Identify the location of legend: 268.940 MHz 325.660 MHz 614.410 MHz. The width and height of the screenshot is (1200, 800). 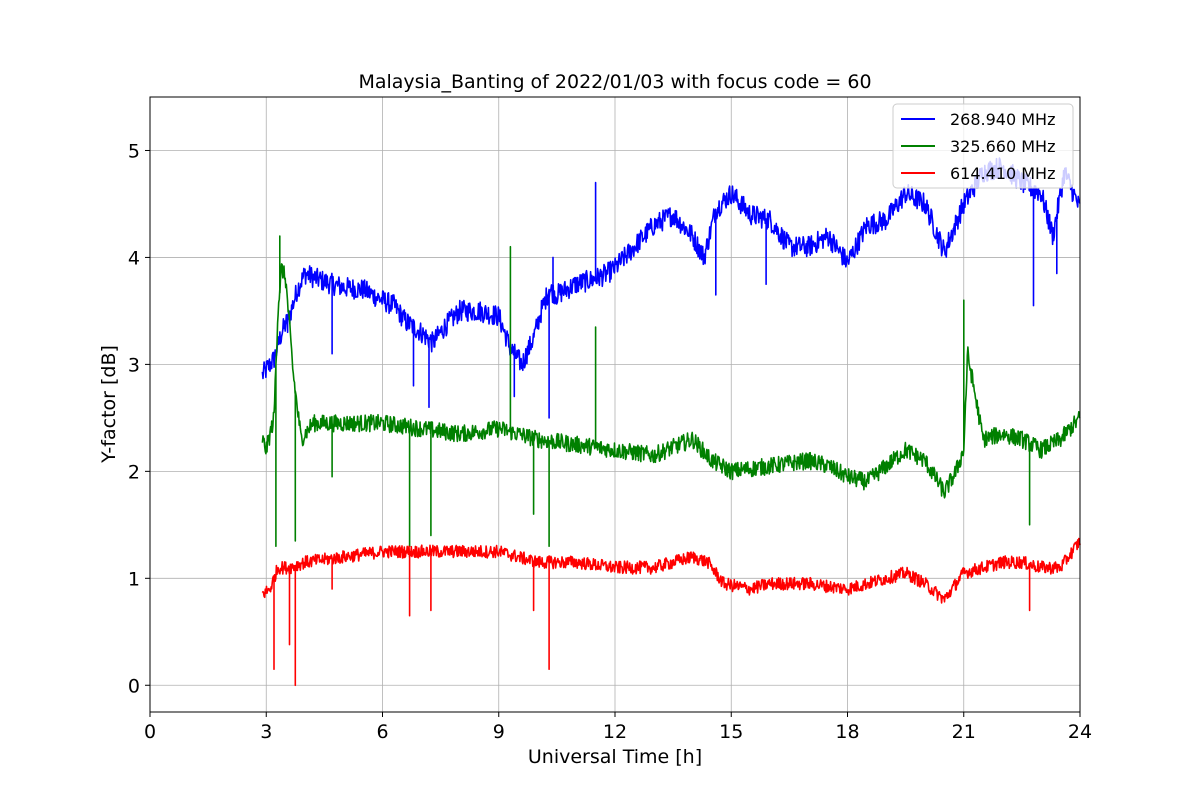
(983, 146).